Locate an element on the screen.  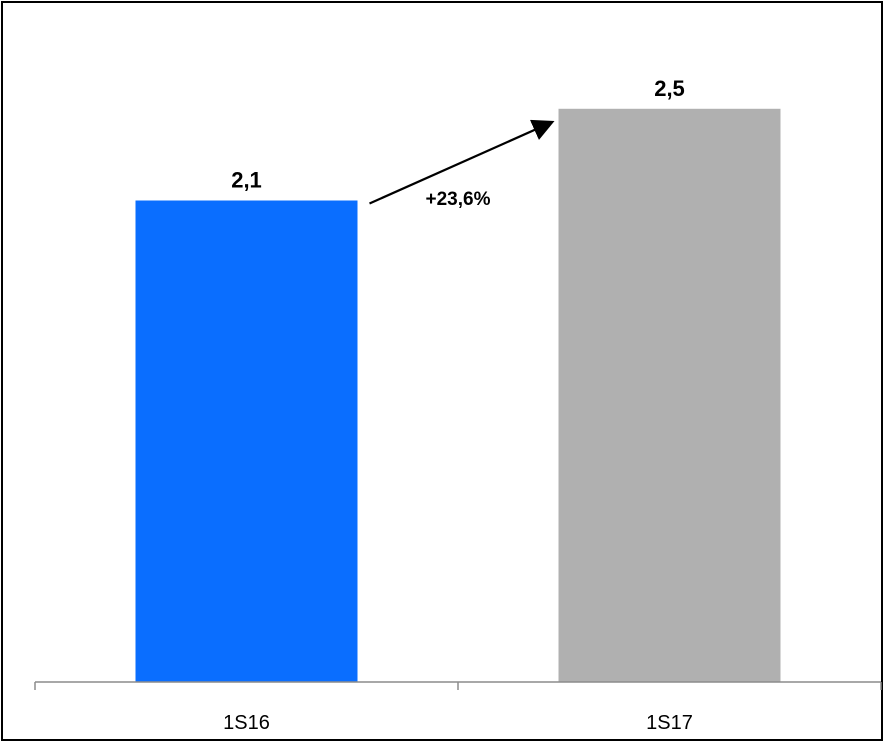
x-tick-label-1s17: 1S17 is located at coordinates (669, 723).